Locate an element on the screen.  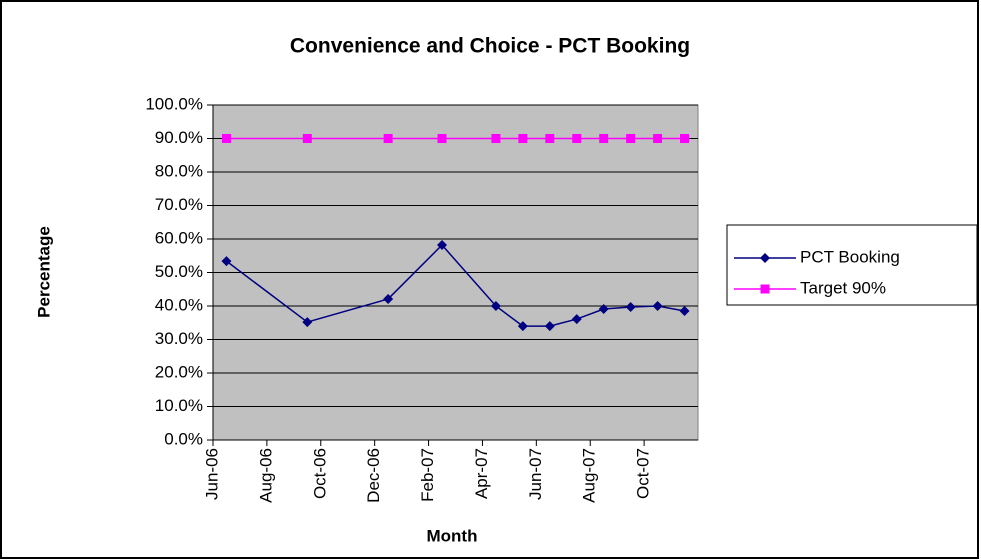
x-tick-label: Oct-06 is located at coordinates (319, 473).